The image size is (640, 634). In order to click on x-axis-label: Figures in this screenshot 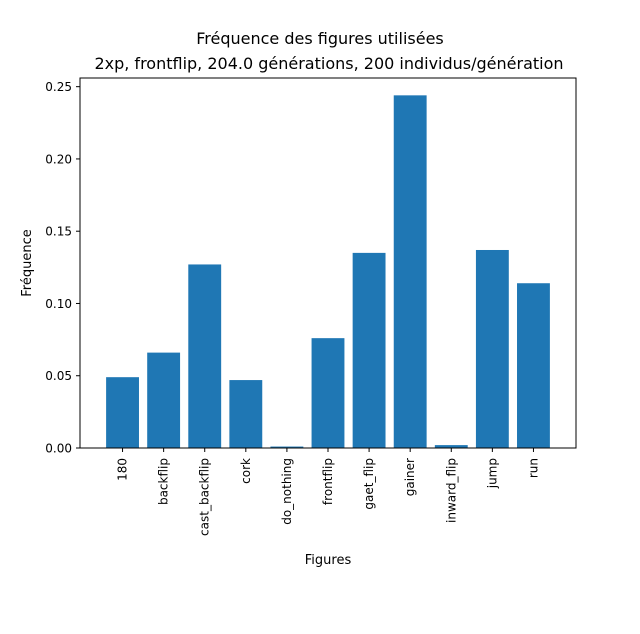, I will do `click(328, 560)`.